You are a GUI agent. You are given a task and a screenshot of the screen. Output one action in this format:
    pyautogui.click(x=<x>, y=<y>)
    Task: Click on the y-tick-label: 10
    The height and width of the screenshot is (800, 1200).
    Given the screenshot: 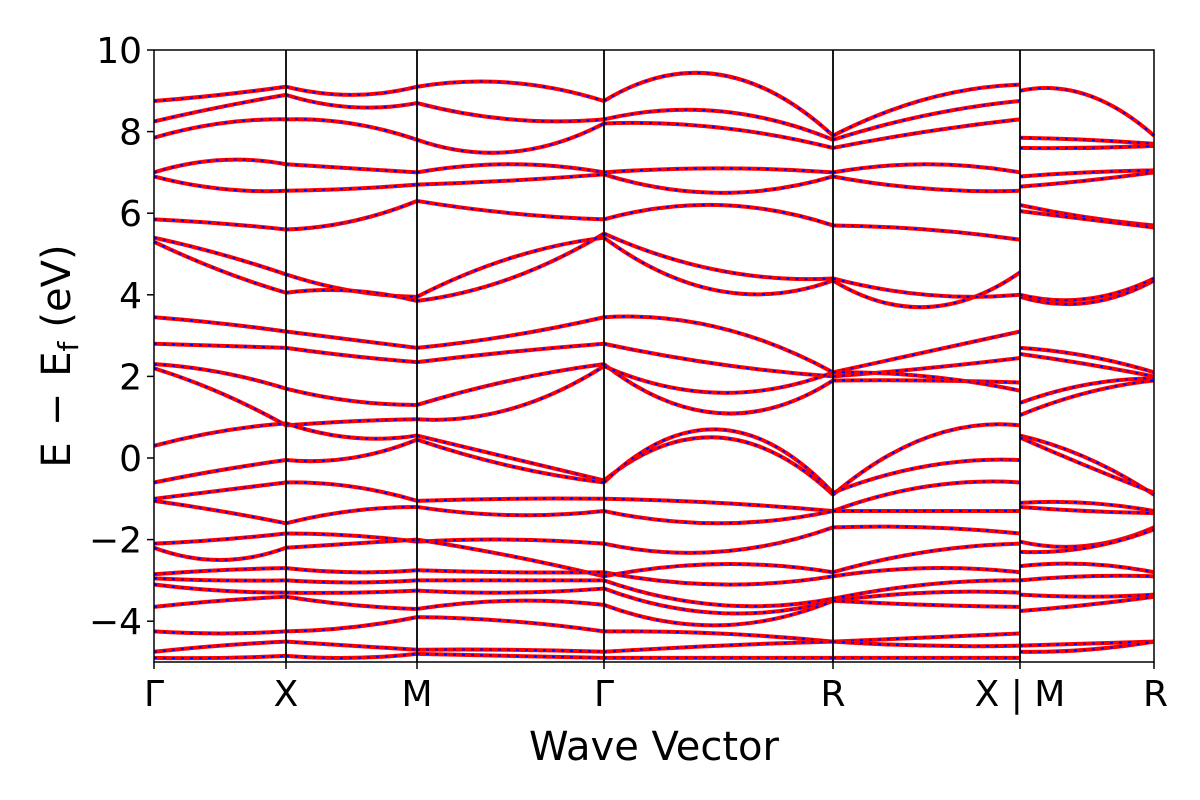 What is the action you would take?
    pyautogui.click(x=119, y=51)
    